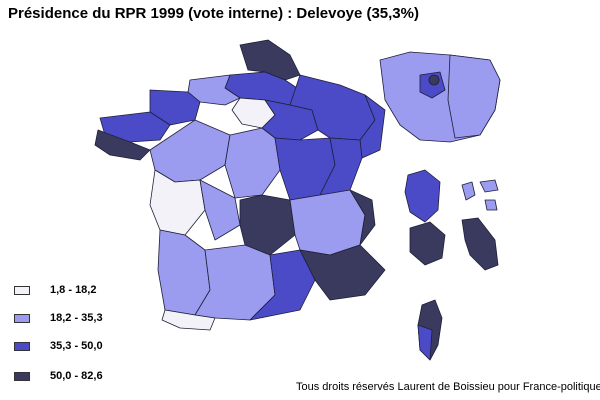 This screenshot has height=400, width=600. Describe the element at coordinates (76, 318) in the screenshot. I see `legend-label-2: 18,2 - 35,3` at that location.